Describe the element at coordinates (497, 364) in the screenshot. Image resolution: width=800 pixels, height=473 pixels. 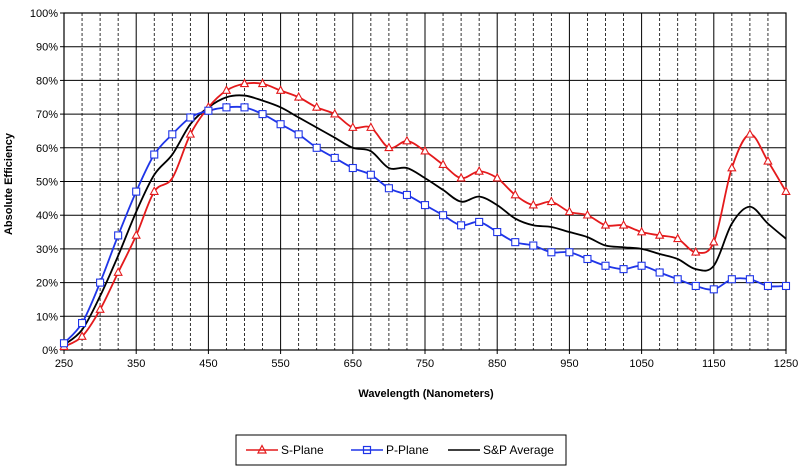
I see `x-tick-label: 850` at that location.